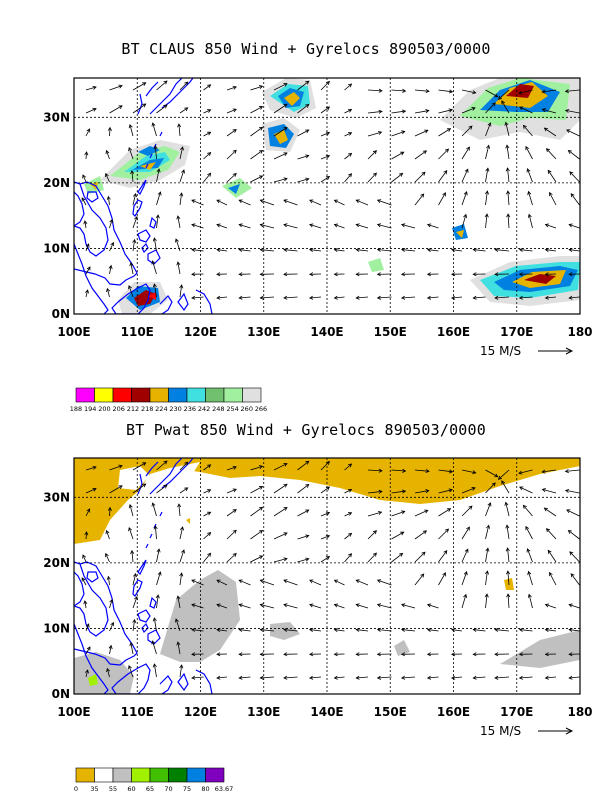 This screenshot has width=612, height=792. I want to click on lon-label: 150E, so click(390, 332).